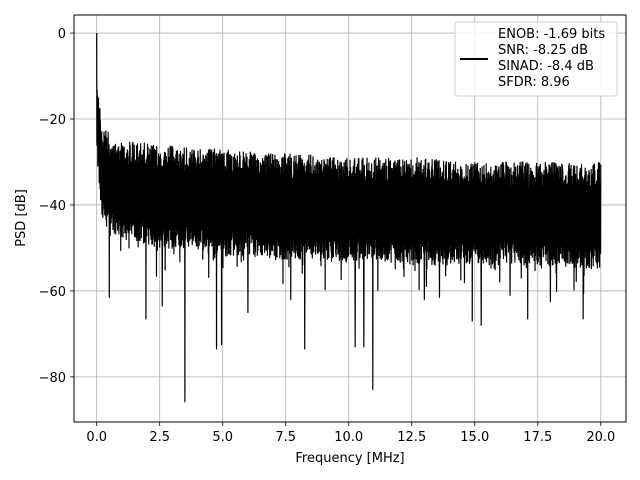 Image resolution: width=640 pixels, height=480 pixels. Describe the element at coordinates (52, 378) in the screenshot. I see `y-tick-label: −80` at that location.